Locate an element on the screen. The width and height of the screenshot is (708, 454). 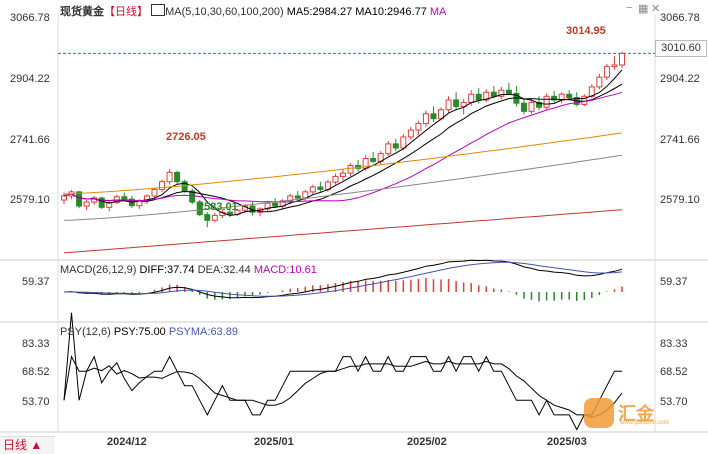
y-tick-right-1: 3066.78 is located at coordinates (680, 18).